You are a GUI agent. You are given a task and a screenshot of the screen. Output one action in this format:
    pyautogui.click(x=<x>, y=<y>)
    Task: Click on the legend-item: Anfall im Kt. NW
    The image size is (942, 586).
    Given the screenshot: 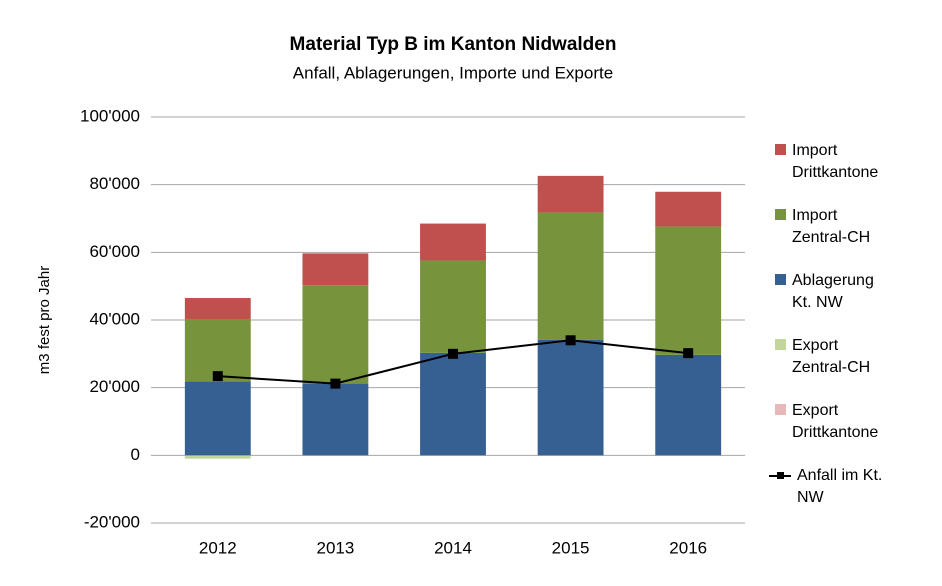 What is the action you would take?
    pyautogui.click(x=833, y=487)
    